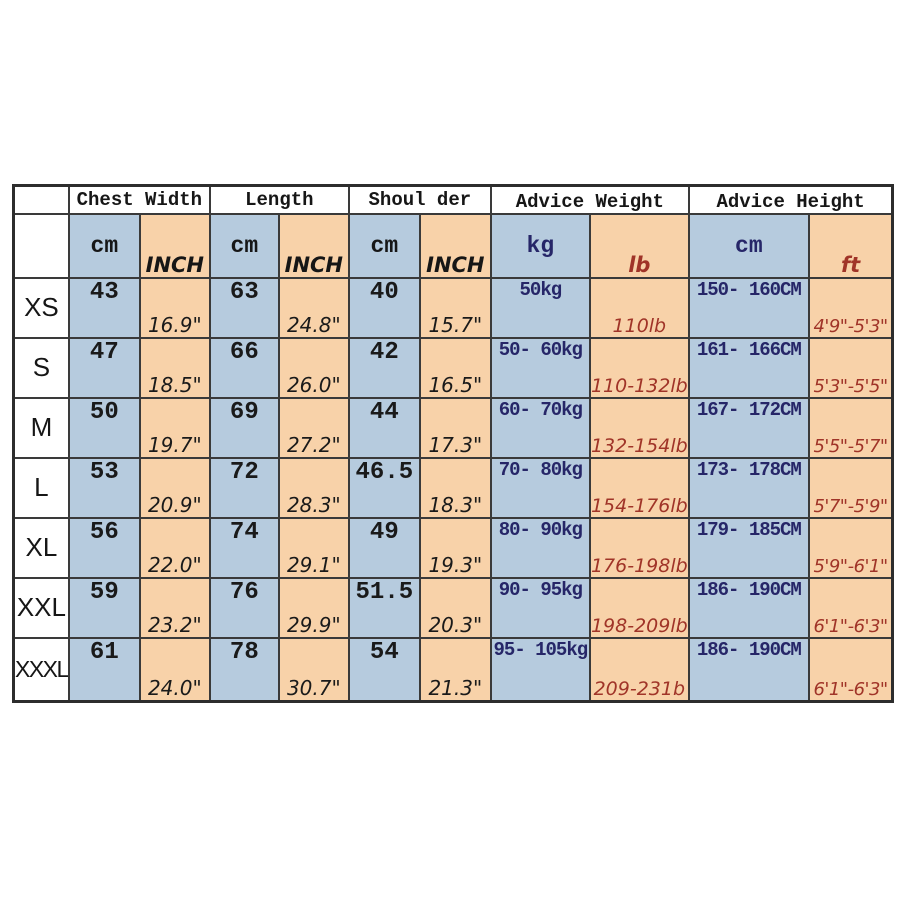 This screenshot has width=900, height=900. Describe the element at coordinates (748, 245) in the screenshot. I see `unit-height-cm: cm` at that location.